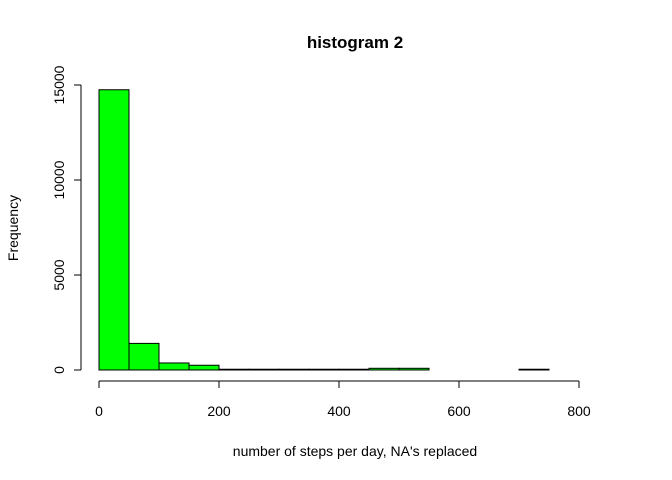 Image resolution: width=672 pixels, height=480 pixels. I want to click on y-tick-label: 5000, so click(59, 274).